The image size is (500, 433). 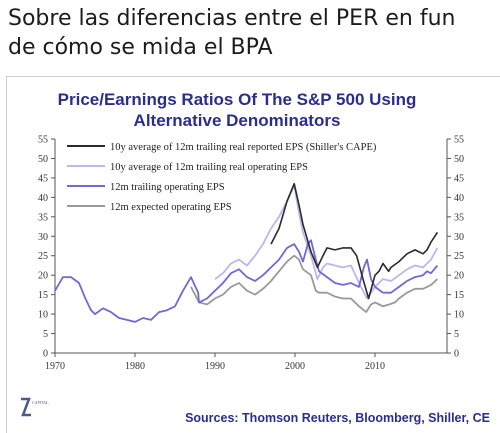 What do you see at coordinates (459, 315) in the screenshot?
I see `y-tick-label-right: 10` at bounding box center [459, 315].